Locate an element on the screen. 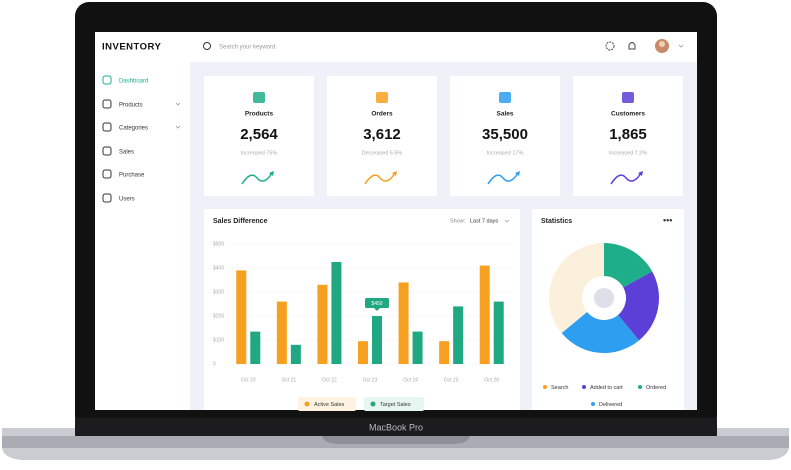 The height and width of the screenshot is (470, 791). legend-label: Search is located at coordinates (559, 388).